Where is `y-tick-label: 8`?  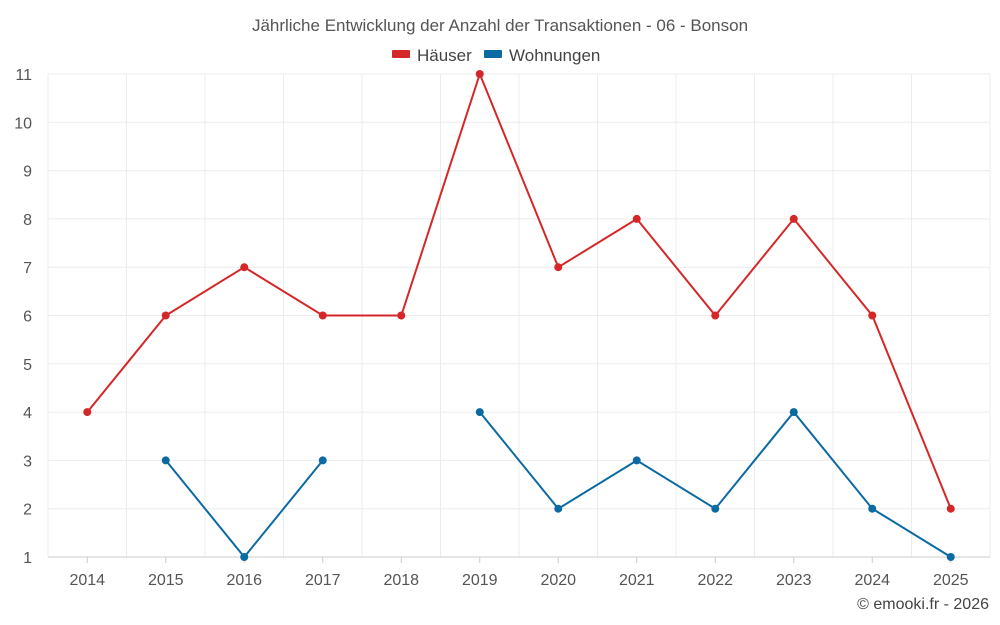 y-tick-label: 8 is located at coordinates (27, 220).